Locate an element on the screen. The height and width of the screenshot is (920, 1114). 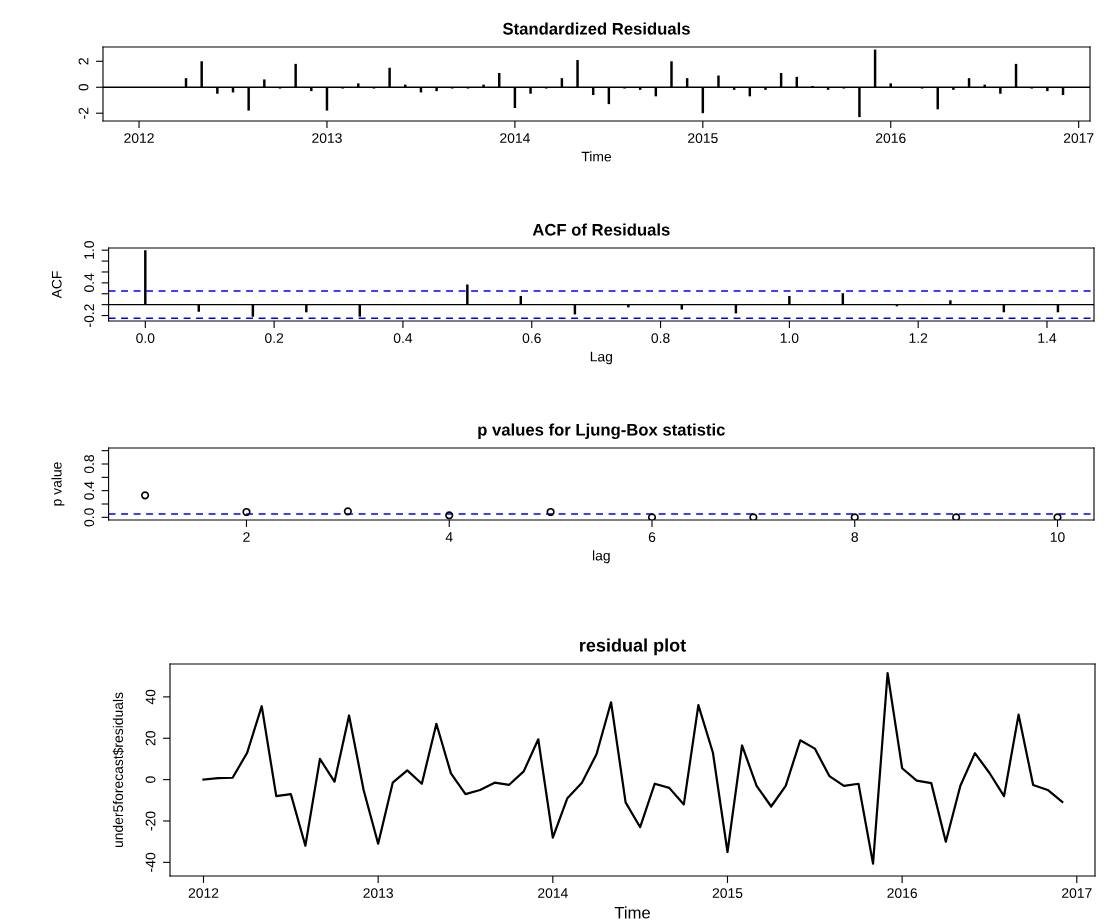
y-tick-label: 0.8 is located at coordinates (89, 464).